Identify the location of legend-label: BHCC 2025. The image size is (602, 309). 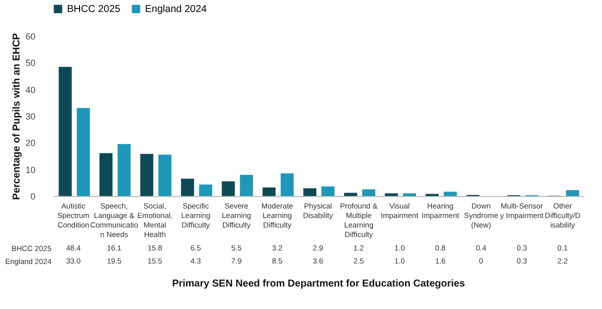
(94, 9).